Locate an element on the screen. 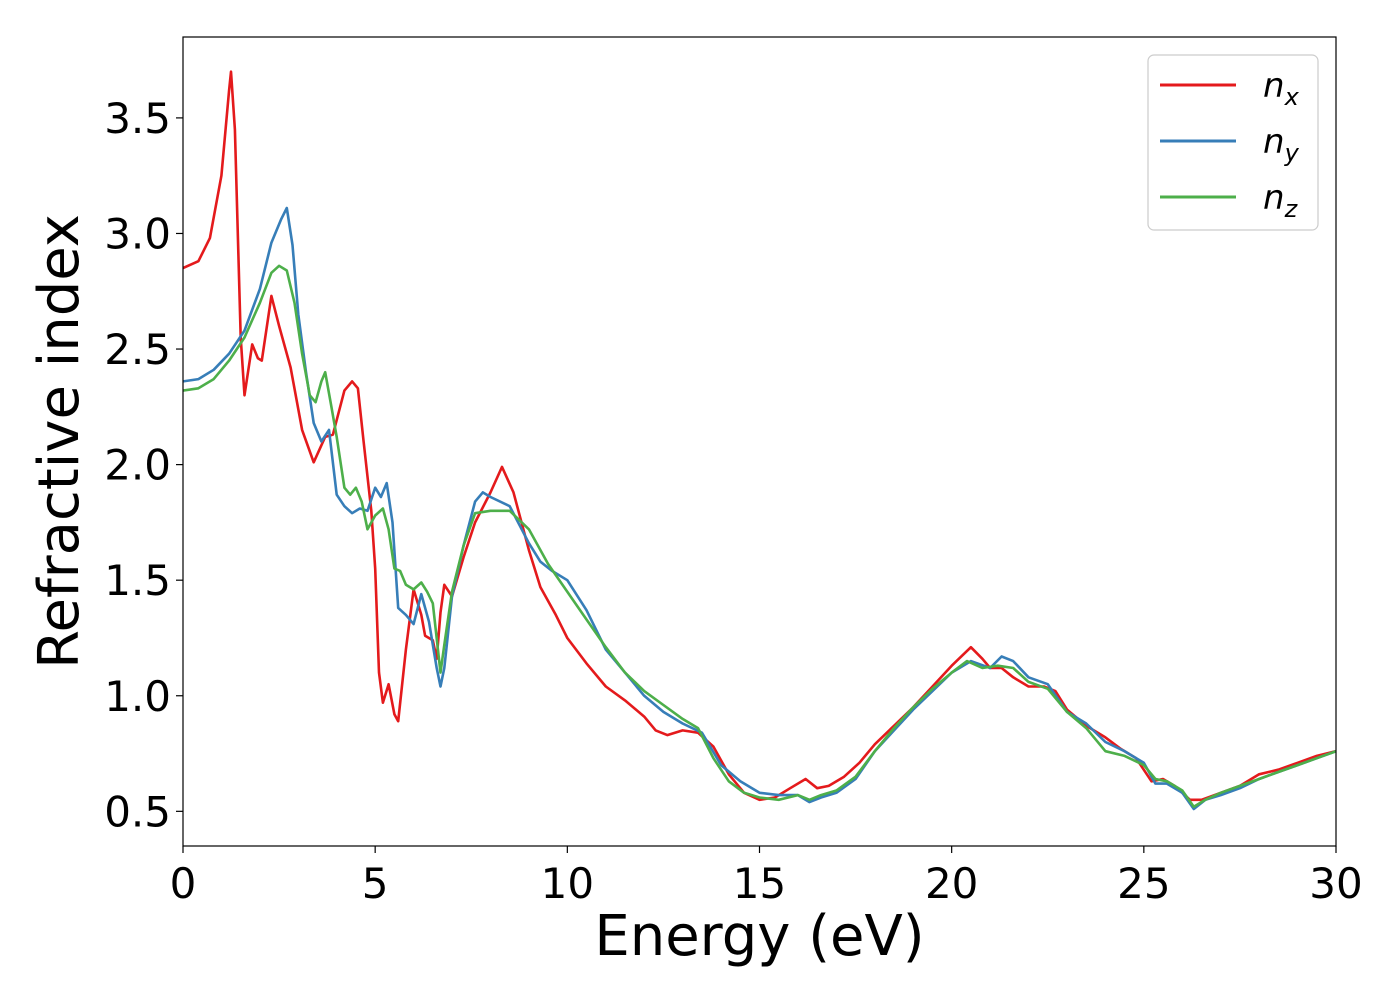  x-axis-ticks: 0 5 10 15 20 25 30 is located at coordinates (766, 877).